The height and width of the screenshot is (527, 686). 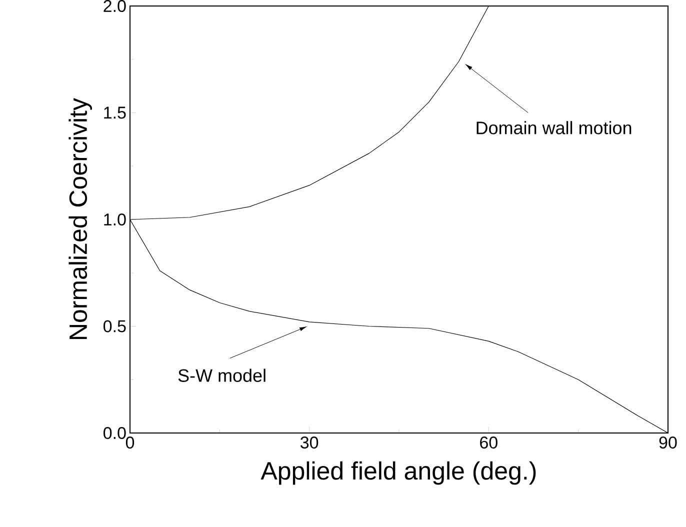 What do you see at coordinates (398, 473) in the screenshot?
I see `x-axis-title: Applied field angle (deg.)` at bounding box center [398, 473].